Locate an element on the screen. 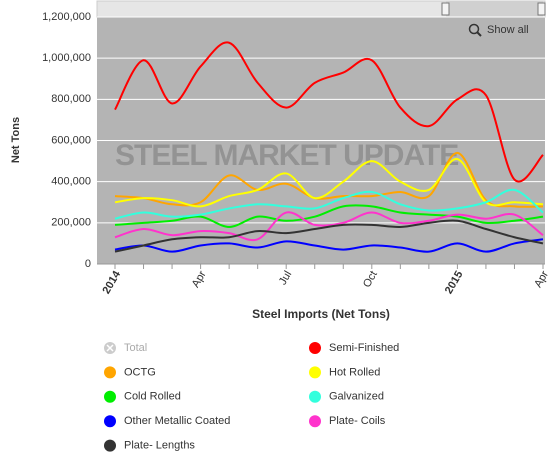 Image resolution: width=560 pixels, height=464 pixels. legend-item: Other Metallic Coated is located at coordinates (167, 421).